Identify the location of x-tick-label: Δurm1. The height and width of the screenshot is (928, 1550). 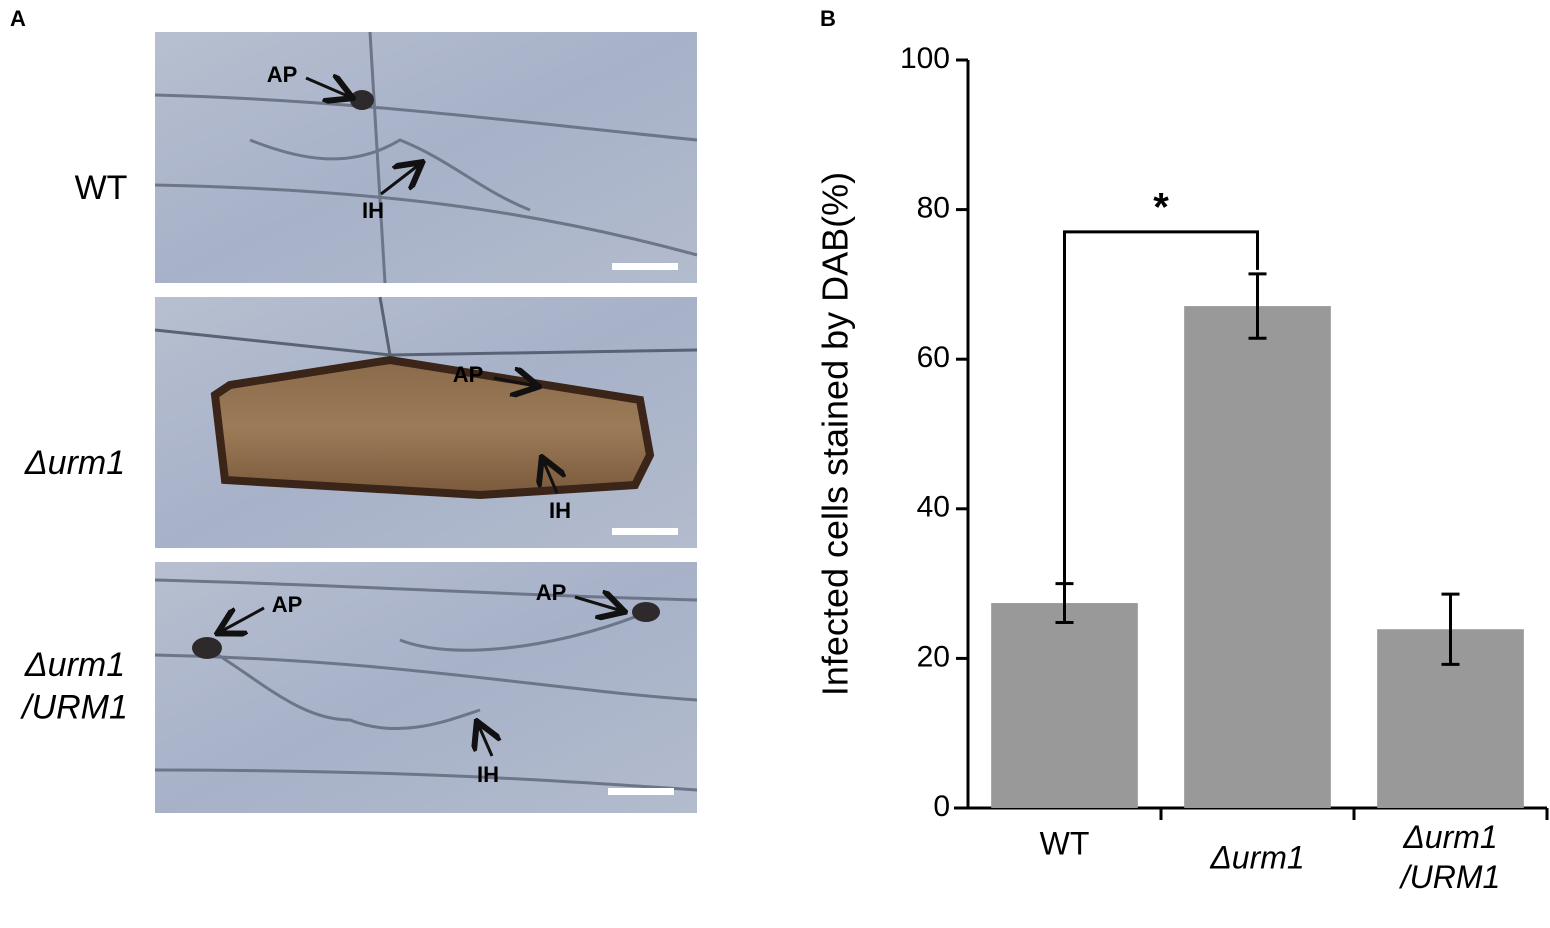
(1256, 857).